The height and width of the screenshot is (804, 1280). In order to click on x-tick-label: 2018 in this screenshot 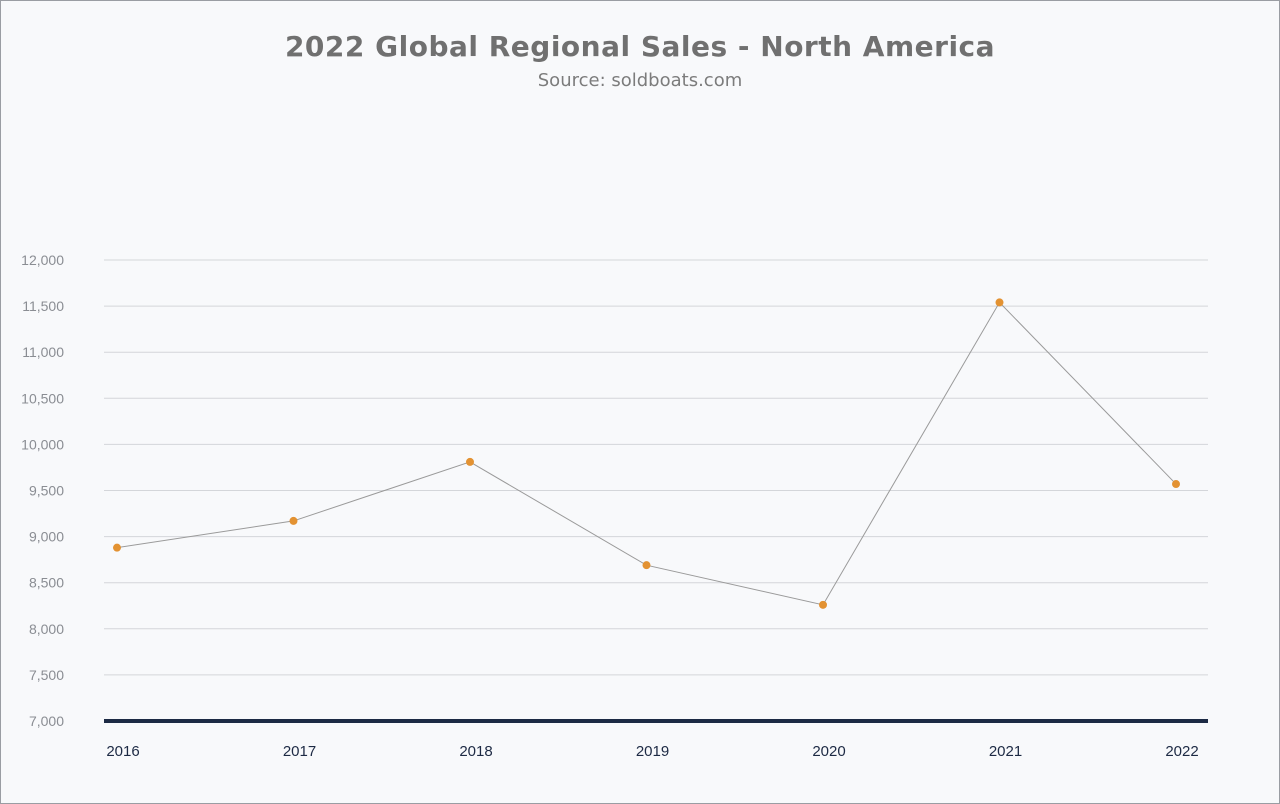, I will do `click(475, 751)`.